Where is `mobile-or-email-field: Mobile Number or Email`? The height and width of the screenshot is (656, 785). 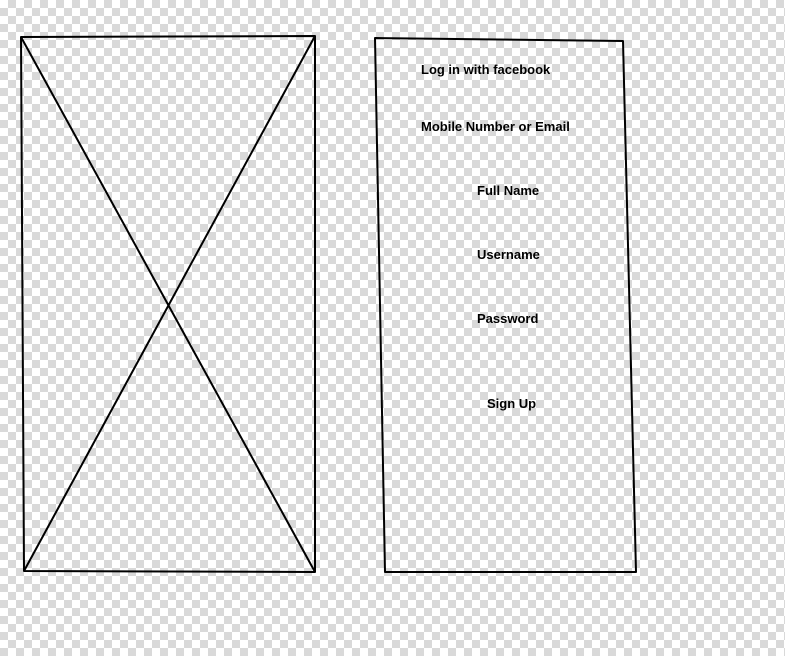
mobile-or-email-field: Mobile Number or Email is located at coordinates (495, 126).